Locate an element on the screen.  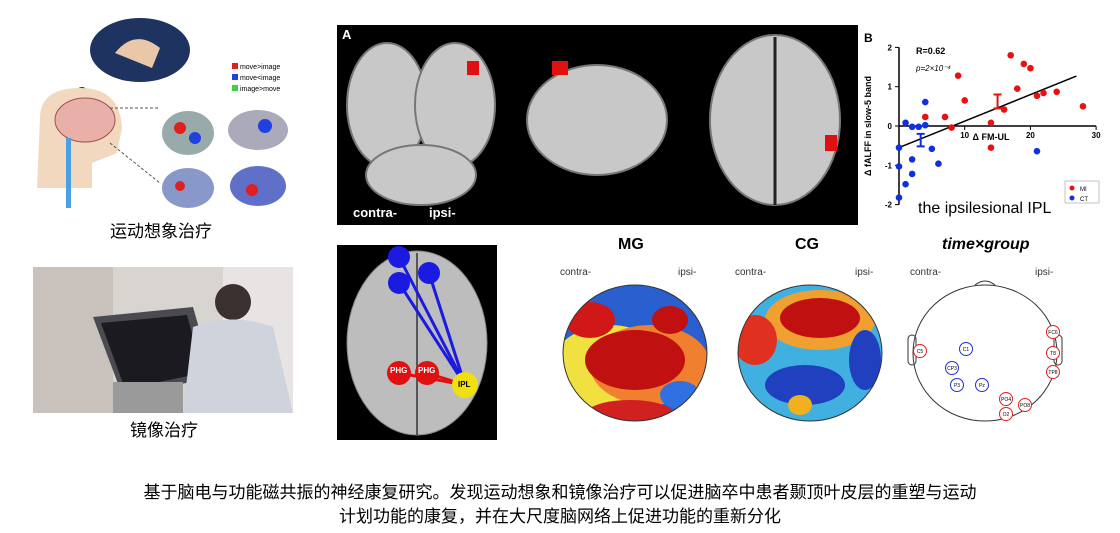
electrode-label: T8 is located at coordinates (1053, 354).